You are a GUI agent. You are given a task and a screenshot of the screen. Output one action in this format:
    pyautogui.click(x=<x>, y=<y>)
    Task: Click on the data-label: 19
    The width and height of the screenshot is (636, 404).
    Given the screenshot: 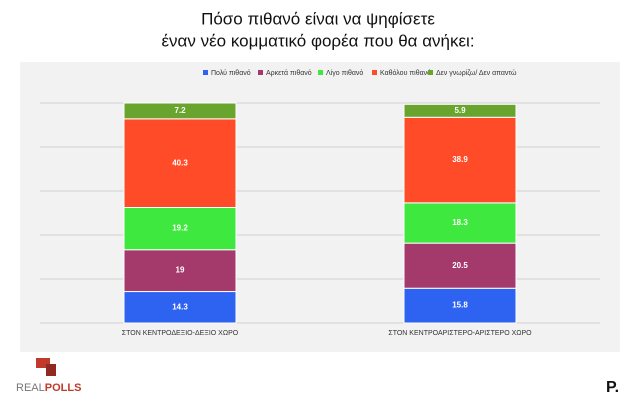 What is the action you would take?
    pyautogui.click(x=180, y=270)
    